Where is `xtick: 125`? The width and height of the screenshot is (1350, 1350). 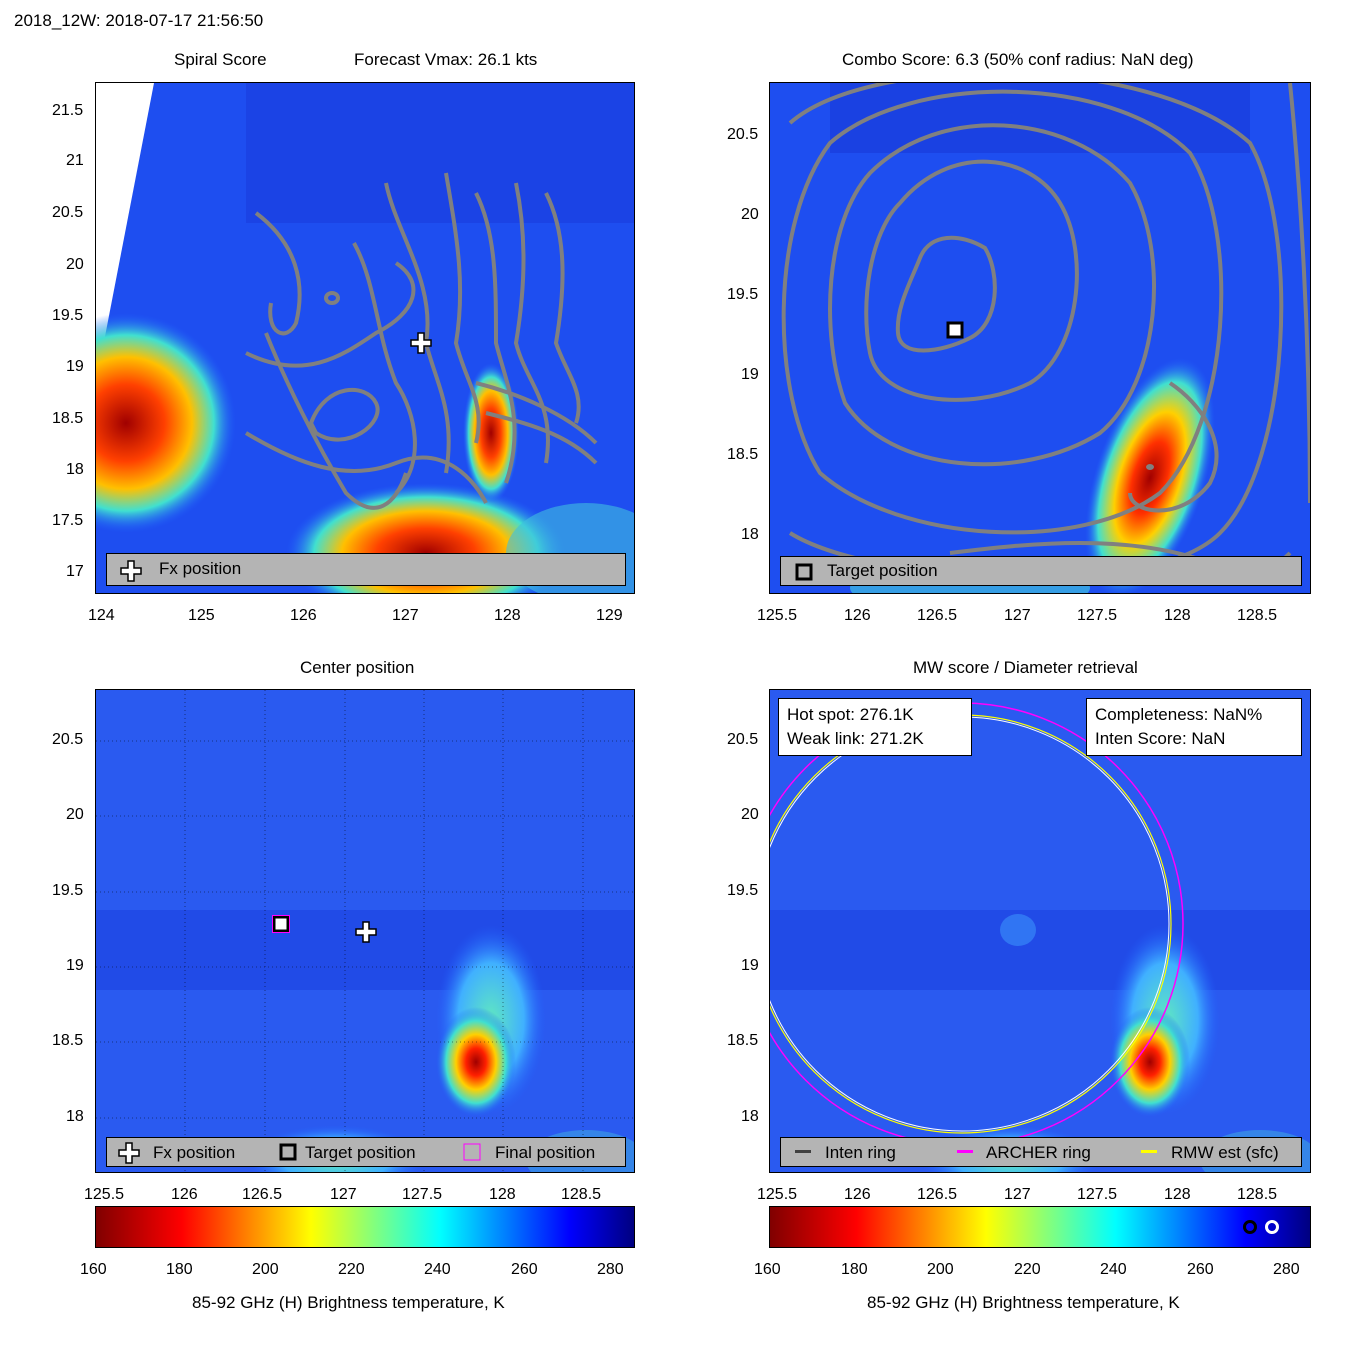 xtick: 125 is located at coordinates (201, 615).